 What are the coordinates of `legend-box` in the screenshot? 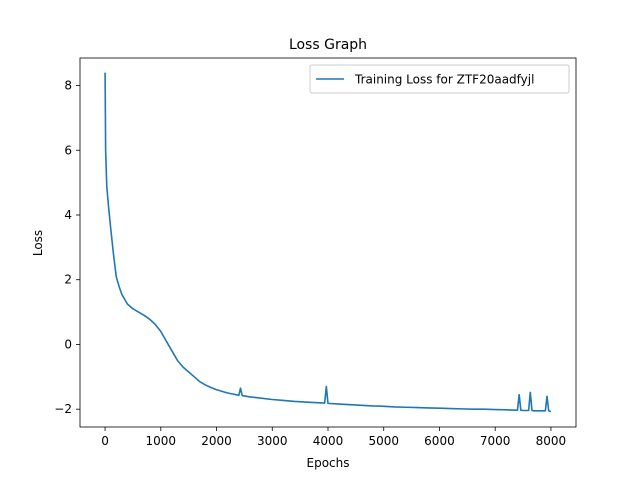 It's located at (439, 79).